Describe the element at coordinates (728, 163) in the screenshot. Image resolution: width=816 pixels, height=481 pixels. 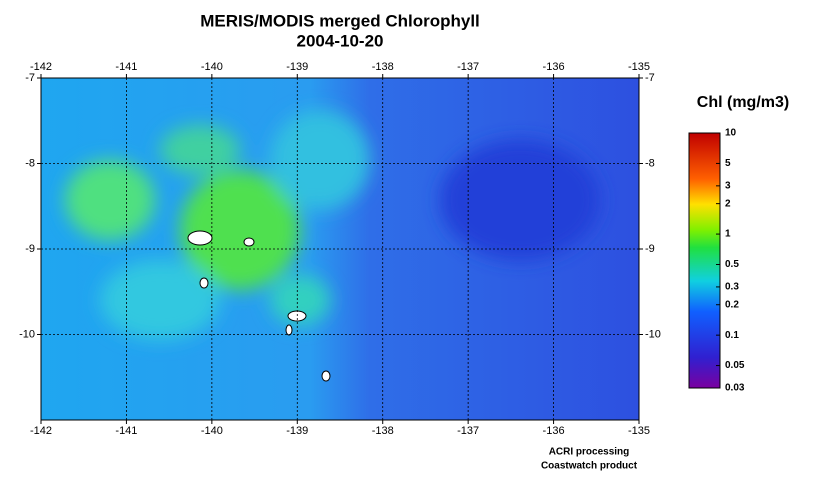
I see `colorbar-label: 5` at that location.